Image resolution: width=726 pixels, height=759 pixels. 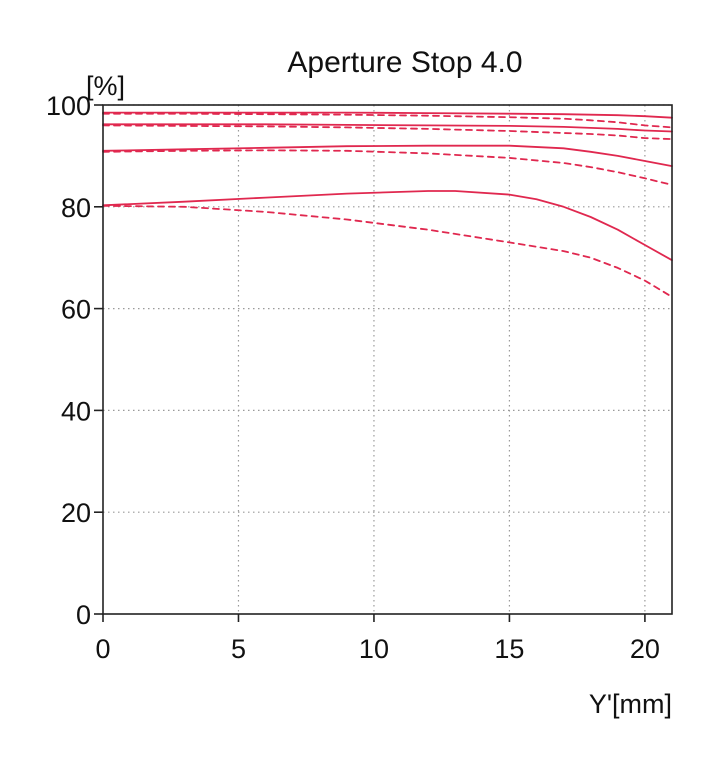 What do you see at coordinates (509, 649) in the screenshot?
I see `x-tick-label: 15` at bounding box center [509, 649].